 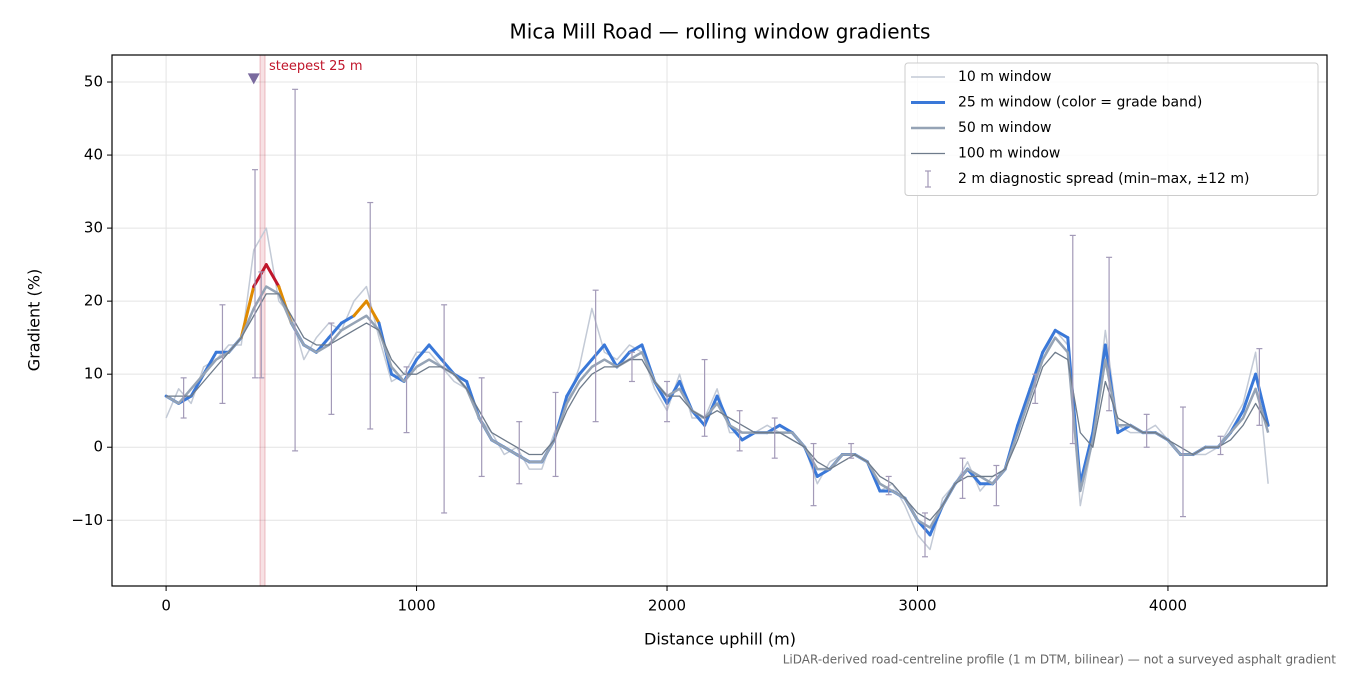 I want to click on legend-label: 50 m window, so click(x=1004, y=128).